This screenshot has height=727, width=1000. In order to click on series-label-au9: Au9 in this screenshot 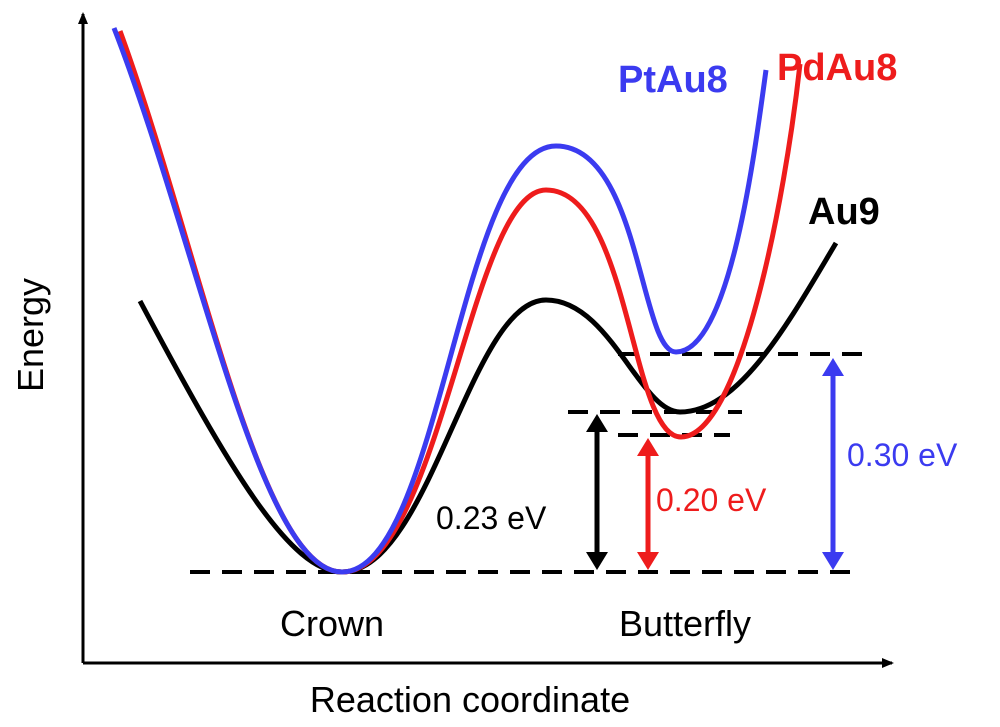, I will do `click(844, 212)`.